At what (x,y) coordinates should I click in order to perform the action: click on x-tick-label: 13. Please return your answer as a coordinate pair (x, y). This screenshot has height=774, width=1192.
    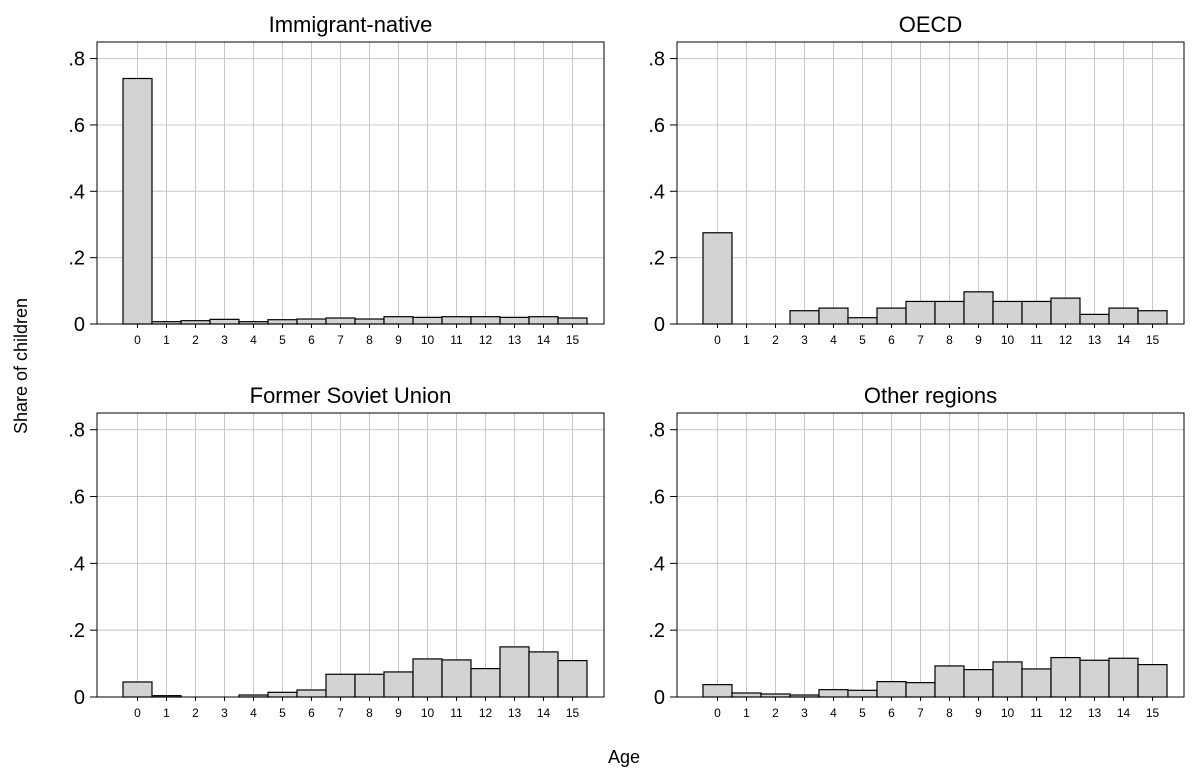
    Looking at the image, I should click on (1095, 713).